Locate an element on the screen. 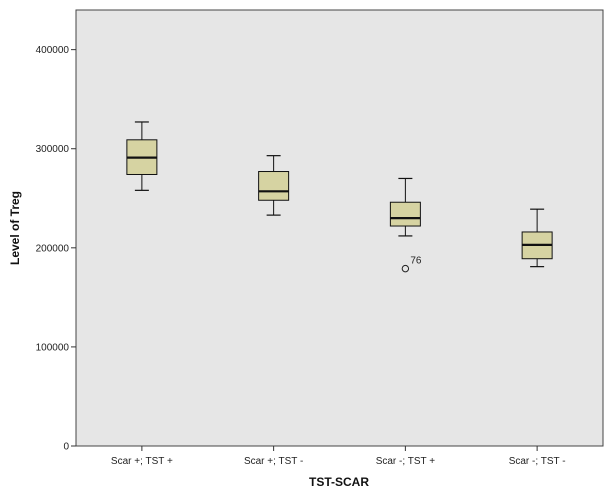  box-group: 76 is located at coordinates (405, 225).